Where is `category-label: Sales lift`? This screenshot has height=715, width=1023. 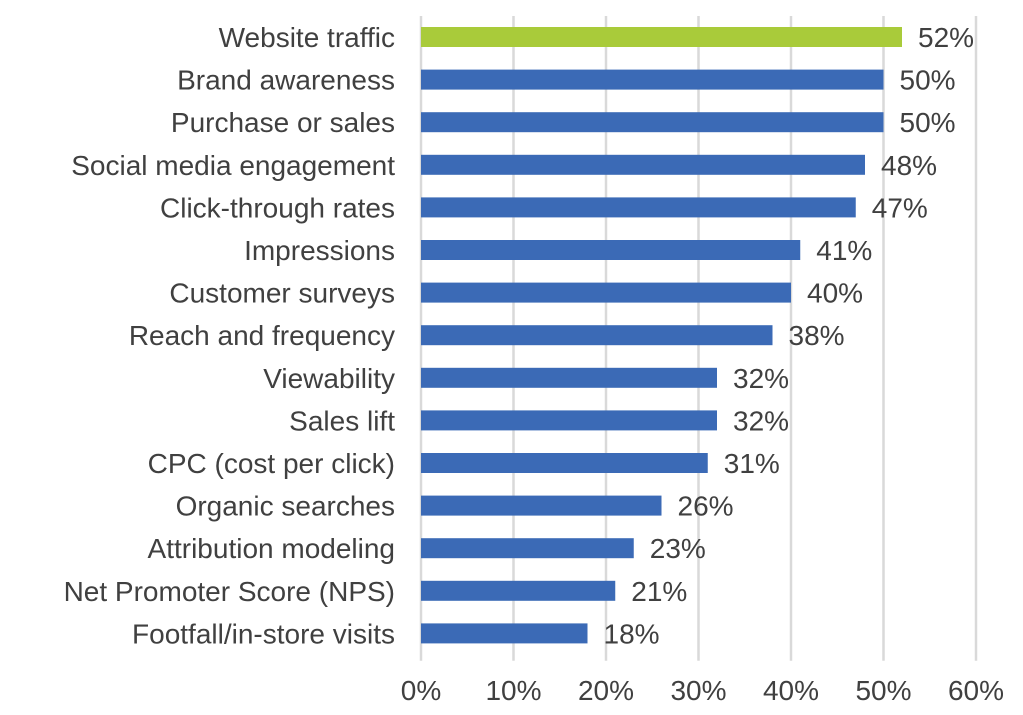
category-label: Sales lift is located at coordinates (342, 420).